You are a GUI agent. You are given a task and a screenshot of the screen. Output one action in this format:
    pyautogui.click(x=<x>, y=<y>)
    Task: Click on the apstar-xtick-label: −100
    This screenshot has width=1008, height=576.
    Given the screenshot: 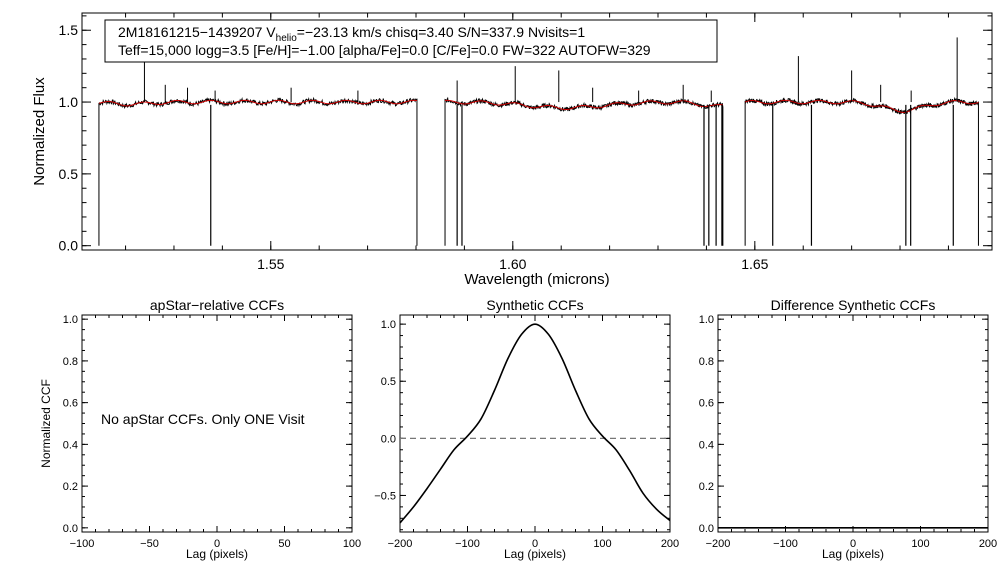 What is the action you would take?
    pyautogui.click(x=82, y=544)
    